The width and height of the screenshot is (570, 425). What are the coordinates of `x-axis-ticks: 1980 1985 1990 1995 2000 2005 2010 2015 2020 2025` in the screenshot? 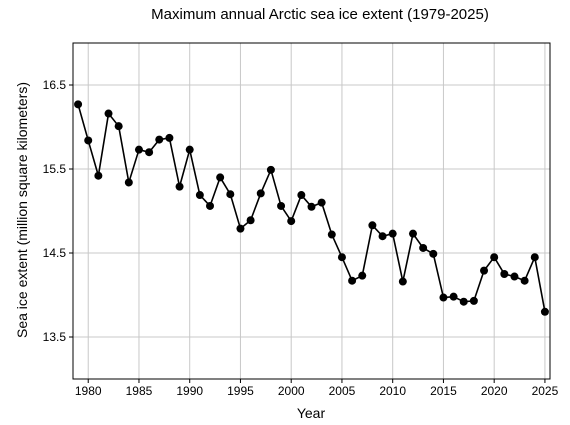 It's located at (317, 388).